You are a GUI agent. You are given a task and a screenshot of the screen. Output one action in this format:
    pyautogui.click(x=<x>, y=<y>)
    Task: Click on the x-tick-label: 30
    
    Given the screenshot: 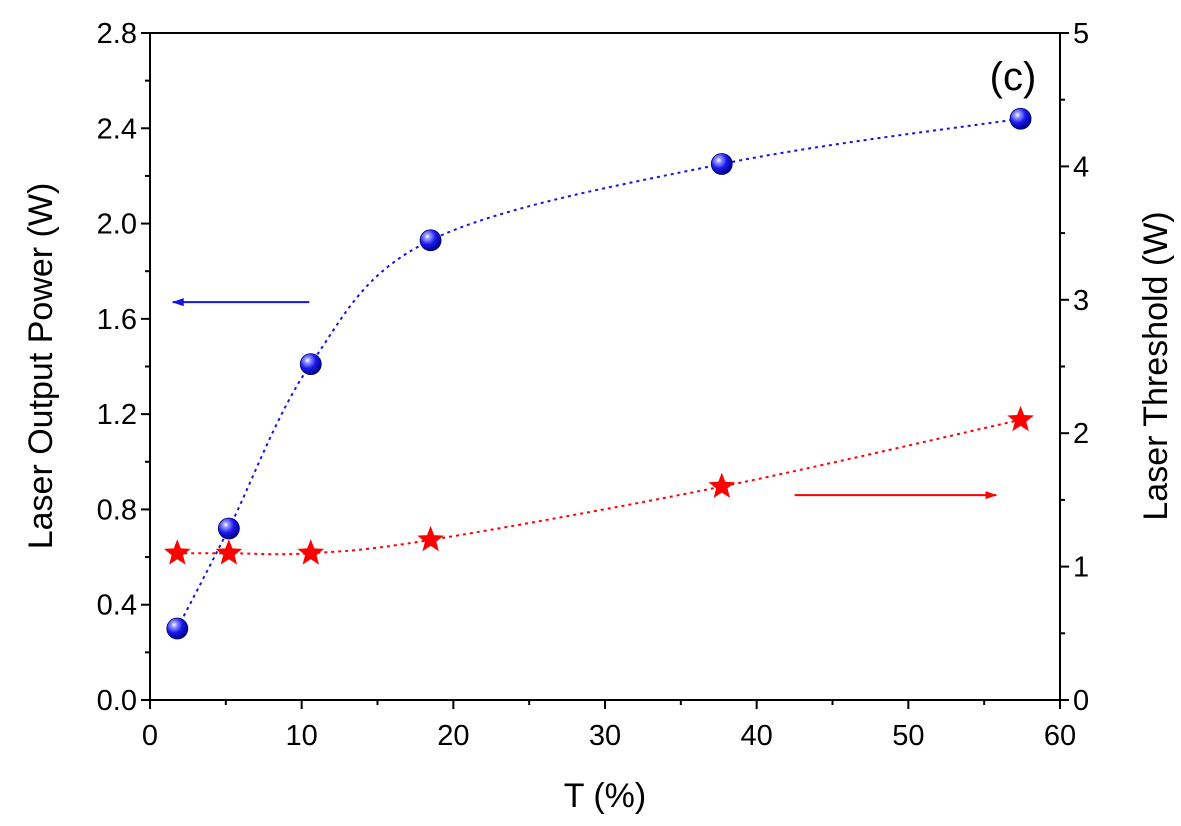 What is the action you would take?
    pyautogui.click(x=605, y=736)
    